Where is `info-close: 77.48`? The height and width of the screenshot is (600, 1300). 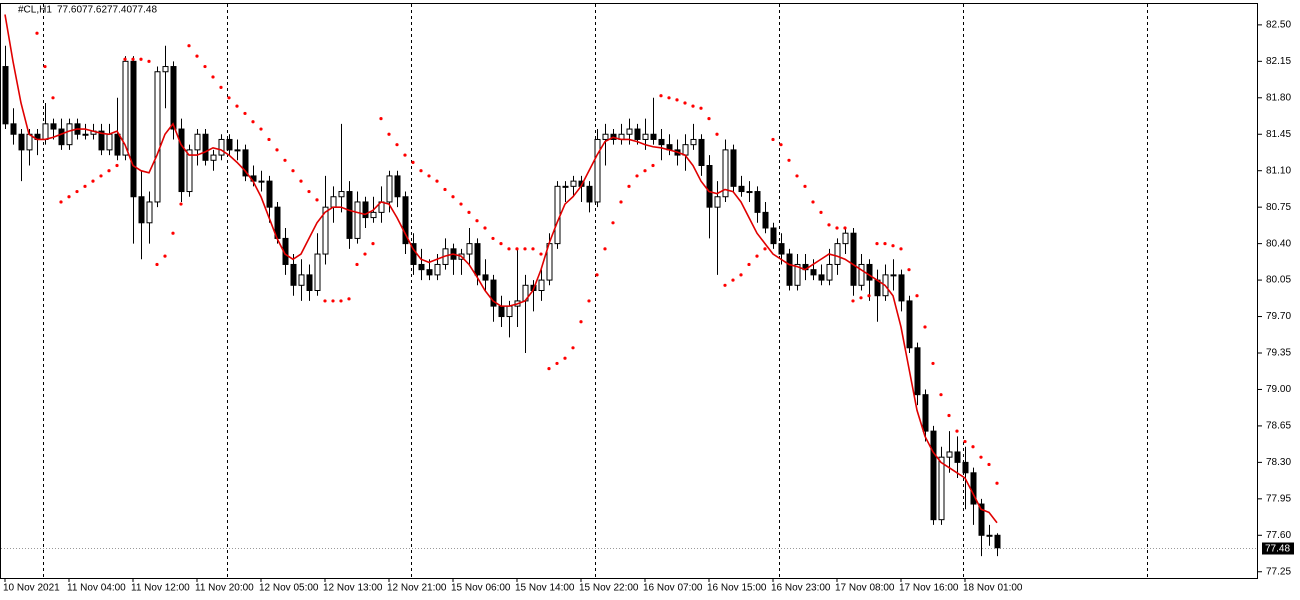
info-close: 77.48 is located at coordinates (144, 10).